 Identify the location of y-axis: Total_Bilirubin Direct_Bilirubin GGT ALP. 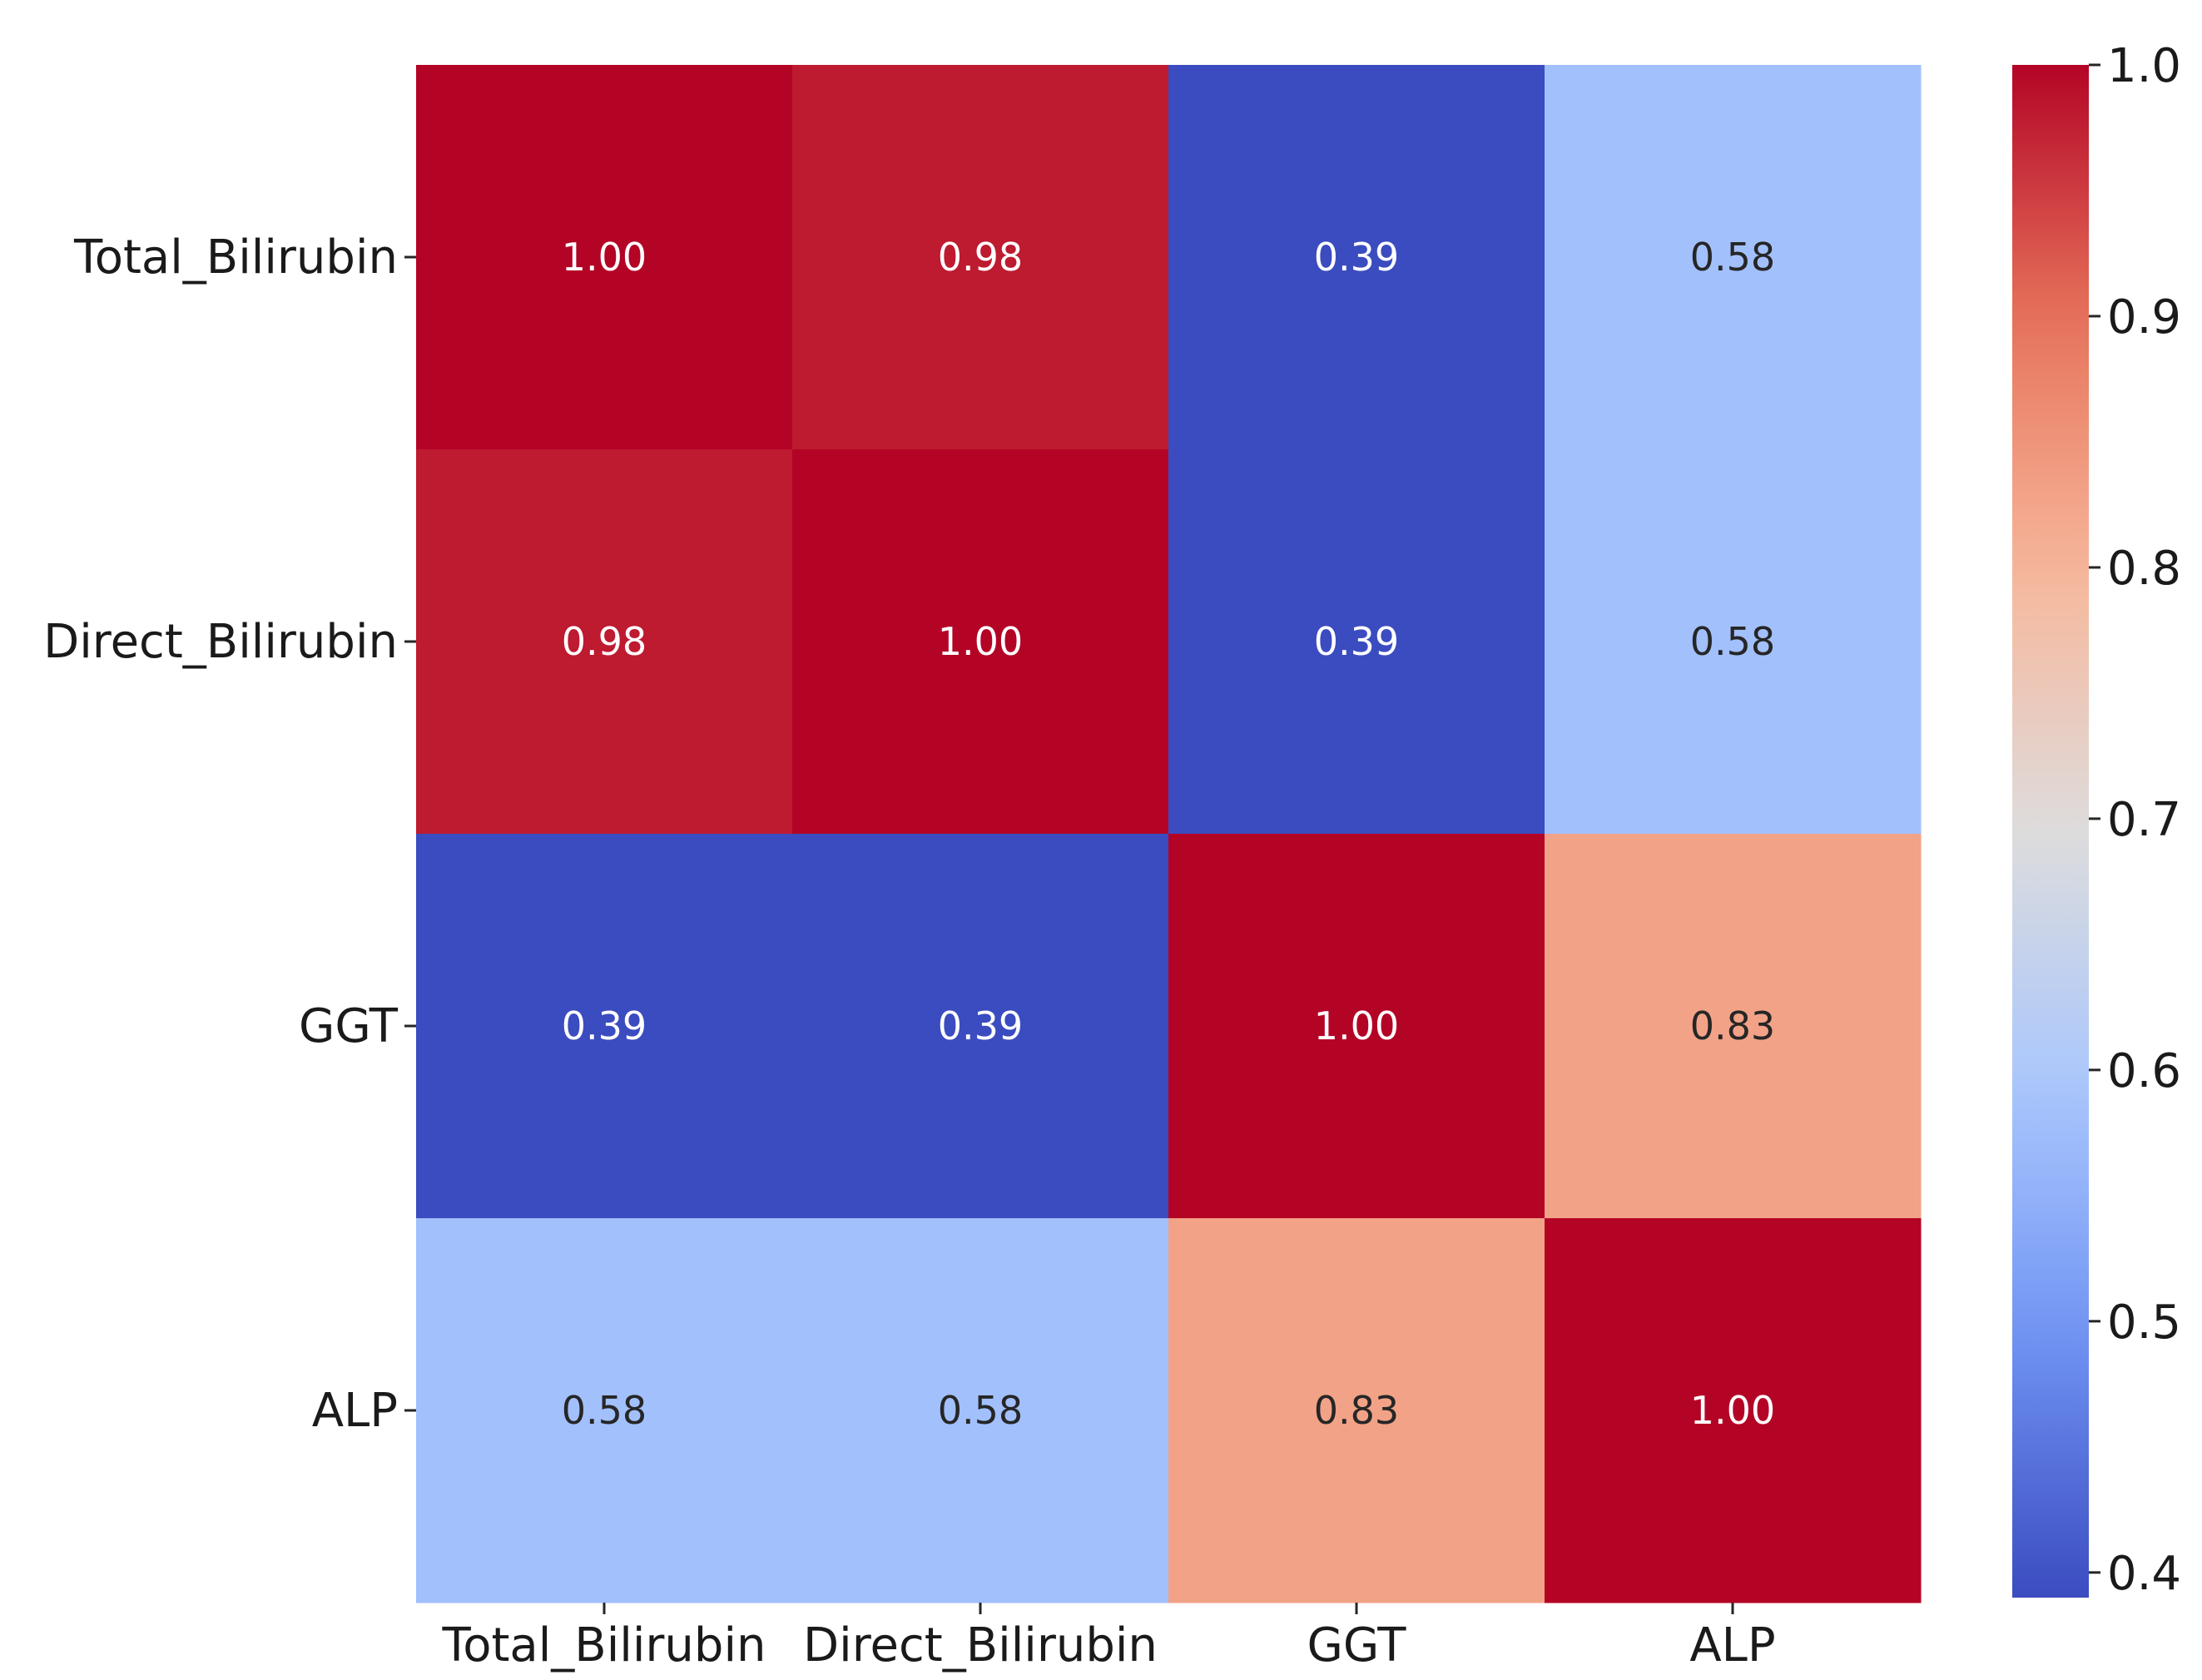
(230, 834).